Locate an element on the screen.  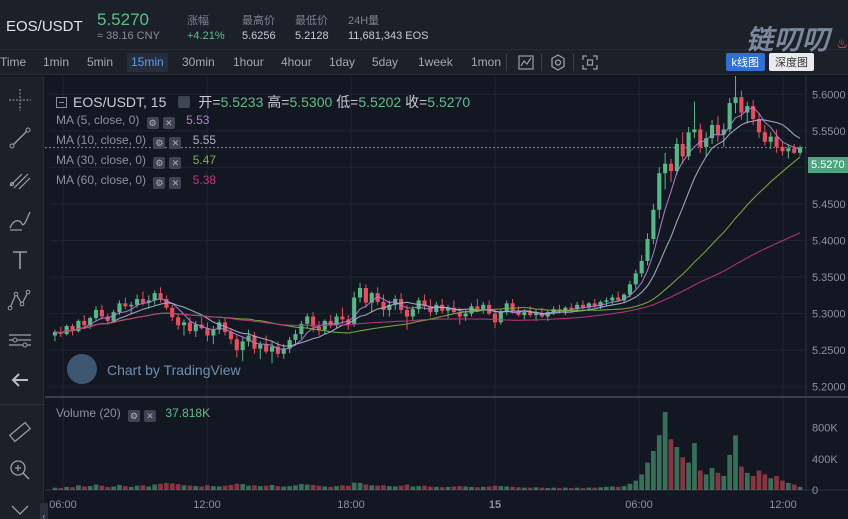
collapse-toolbar-button: ‹ is located at coordinates (44, 511).